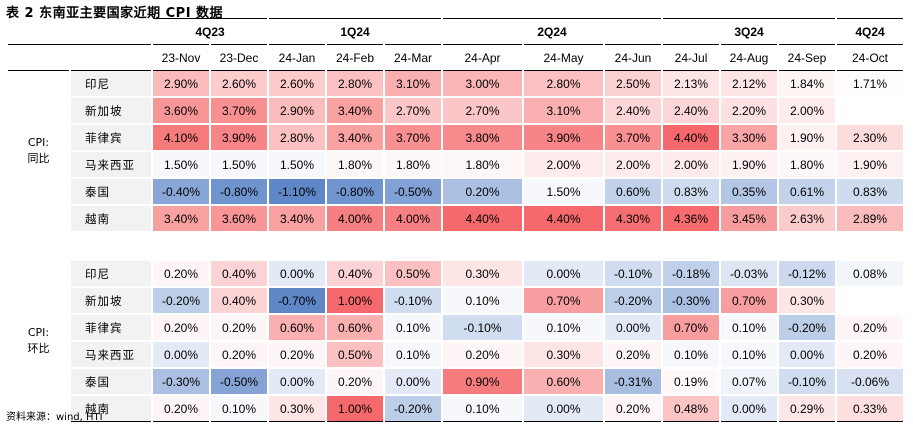  What do you see at coordinates (634, 382) in the screenshot?
I see `value-cell: -0.31%` at bounding box center [634, 382].